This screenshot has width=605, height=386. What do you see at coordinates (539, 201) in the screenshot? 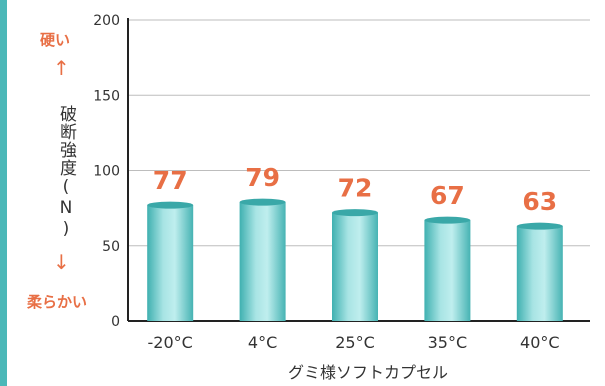
I see `data-label: 63` at bounding box center [539, 201].